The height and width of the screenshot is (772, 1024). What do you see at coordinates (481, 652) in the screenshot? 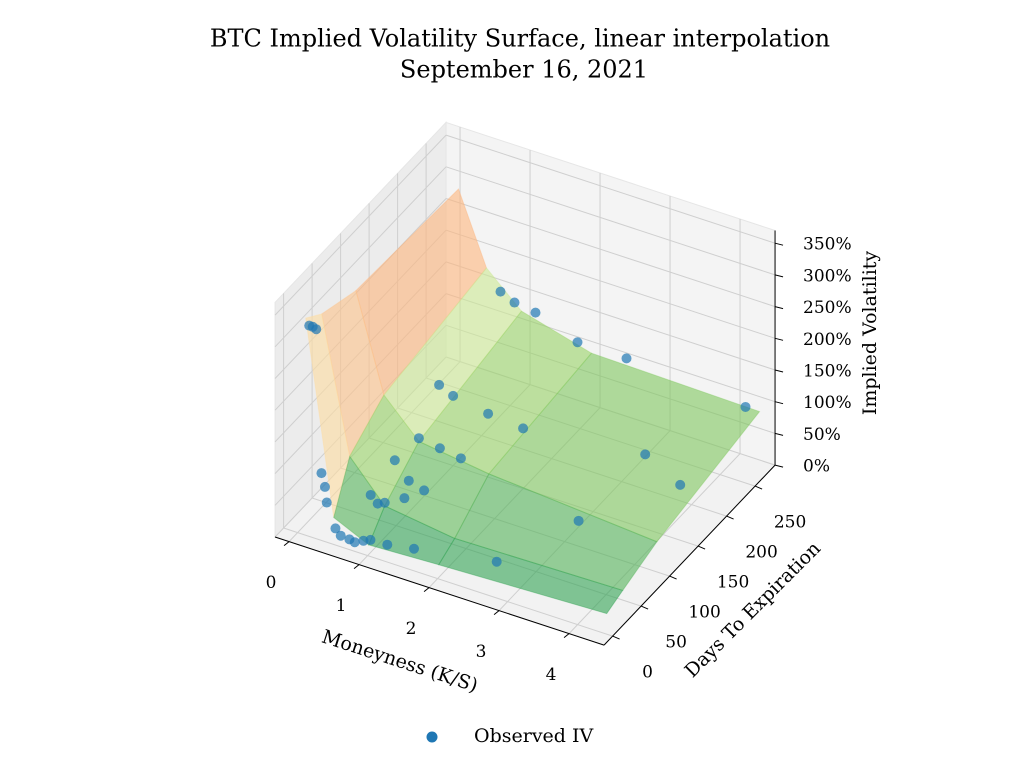
I see `x-tick-label: 3` at bounding box center [481, 652].